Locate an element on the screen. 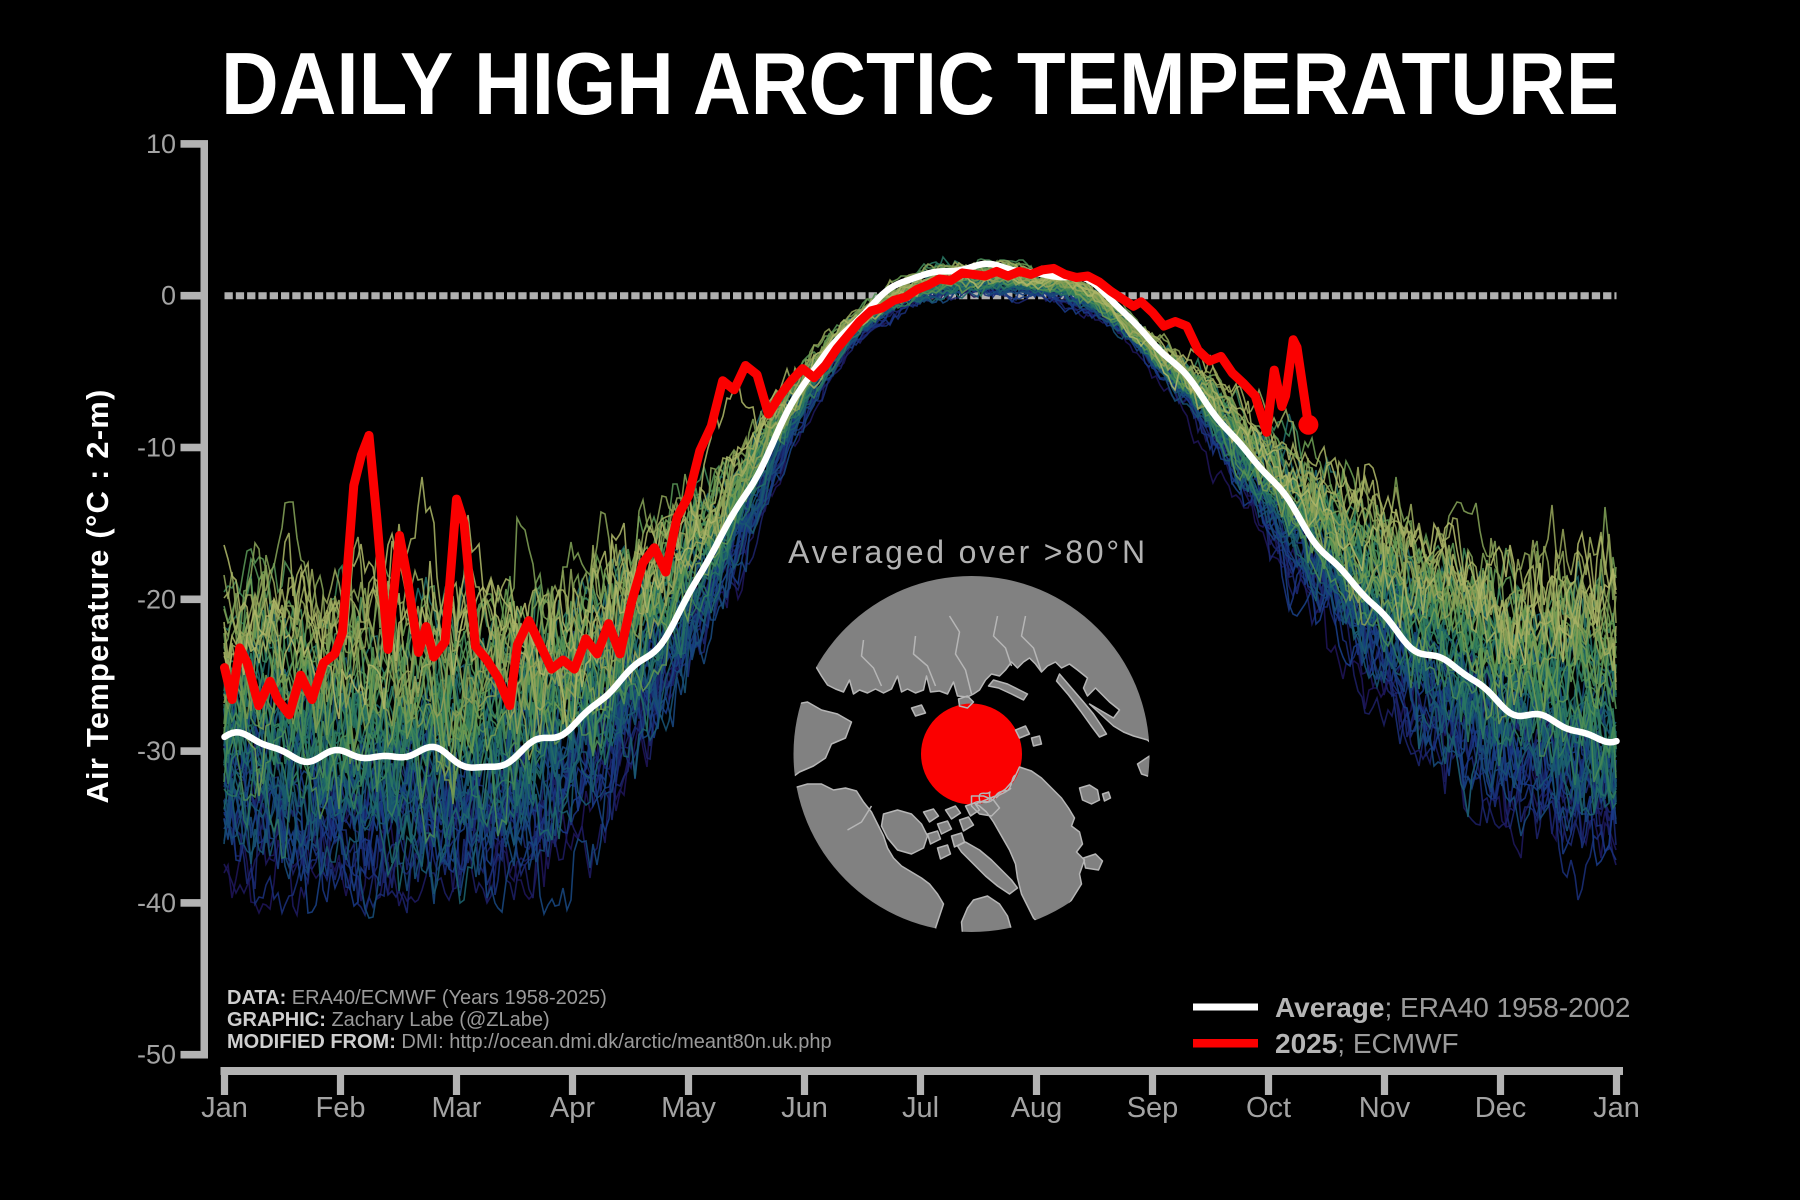 The width and height of the screenshot is (1800, 1200). svg-text: Feb is located at coordinates (341, 1108).